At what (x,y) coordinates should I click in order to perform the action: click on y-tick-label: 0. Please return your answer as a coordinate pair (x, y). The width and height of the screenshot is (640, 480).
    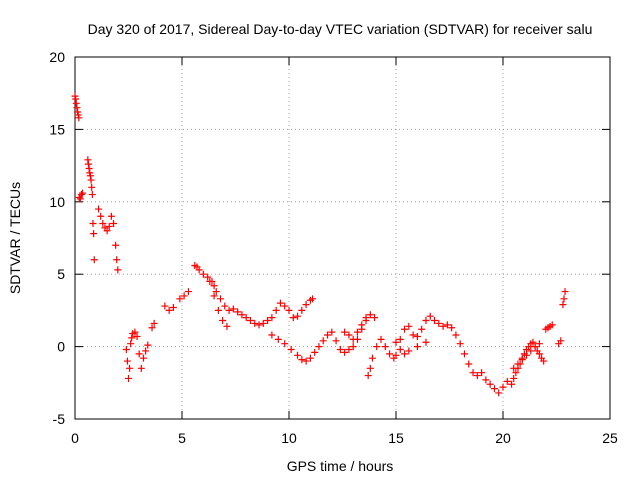
    Looking at the image, I should click on (61, 347).